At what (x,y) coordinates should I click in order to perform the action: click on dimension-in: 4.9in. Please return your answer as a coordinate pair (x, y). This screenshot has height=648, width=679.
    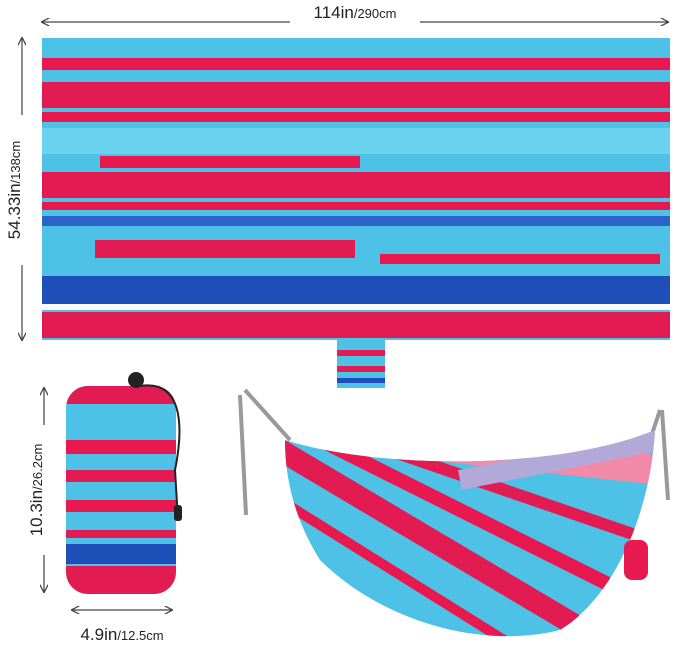
    Looking at the image, I should click on (98, 634).